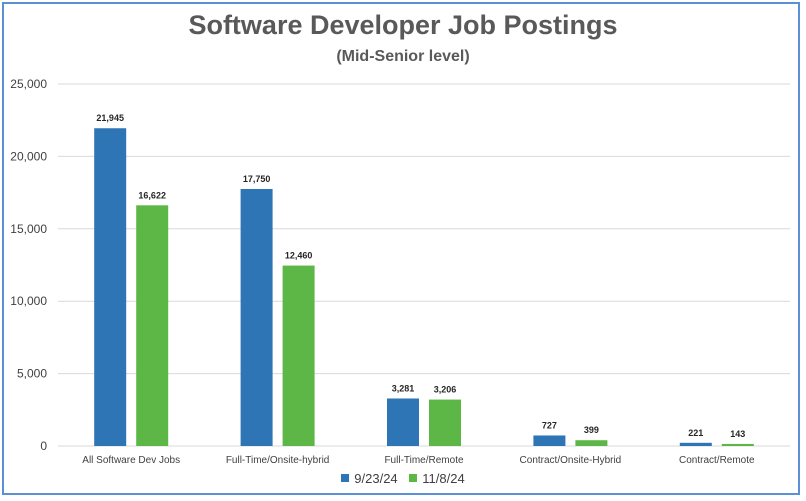  I want to click on y-tick-label: 25,000, so click(28, 84).